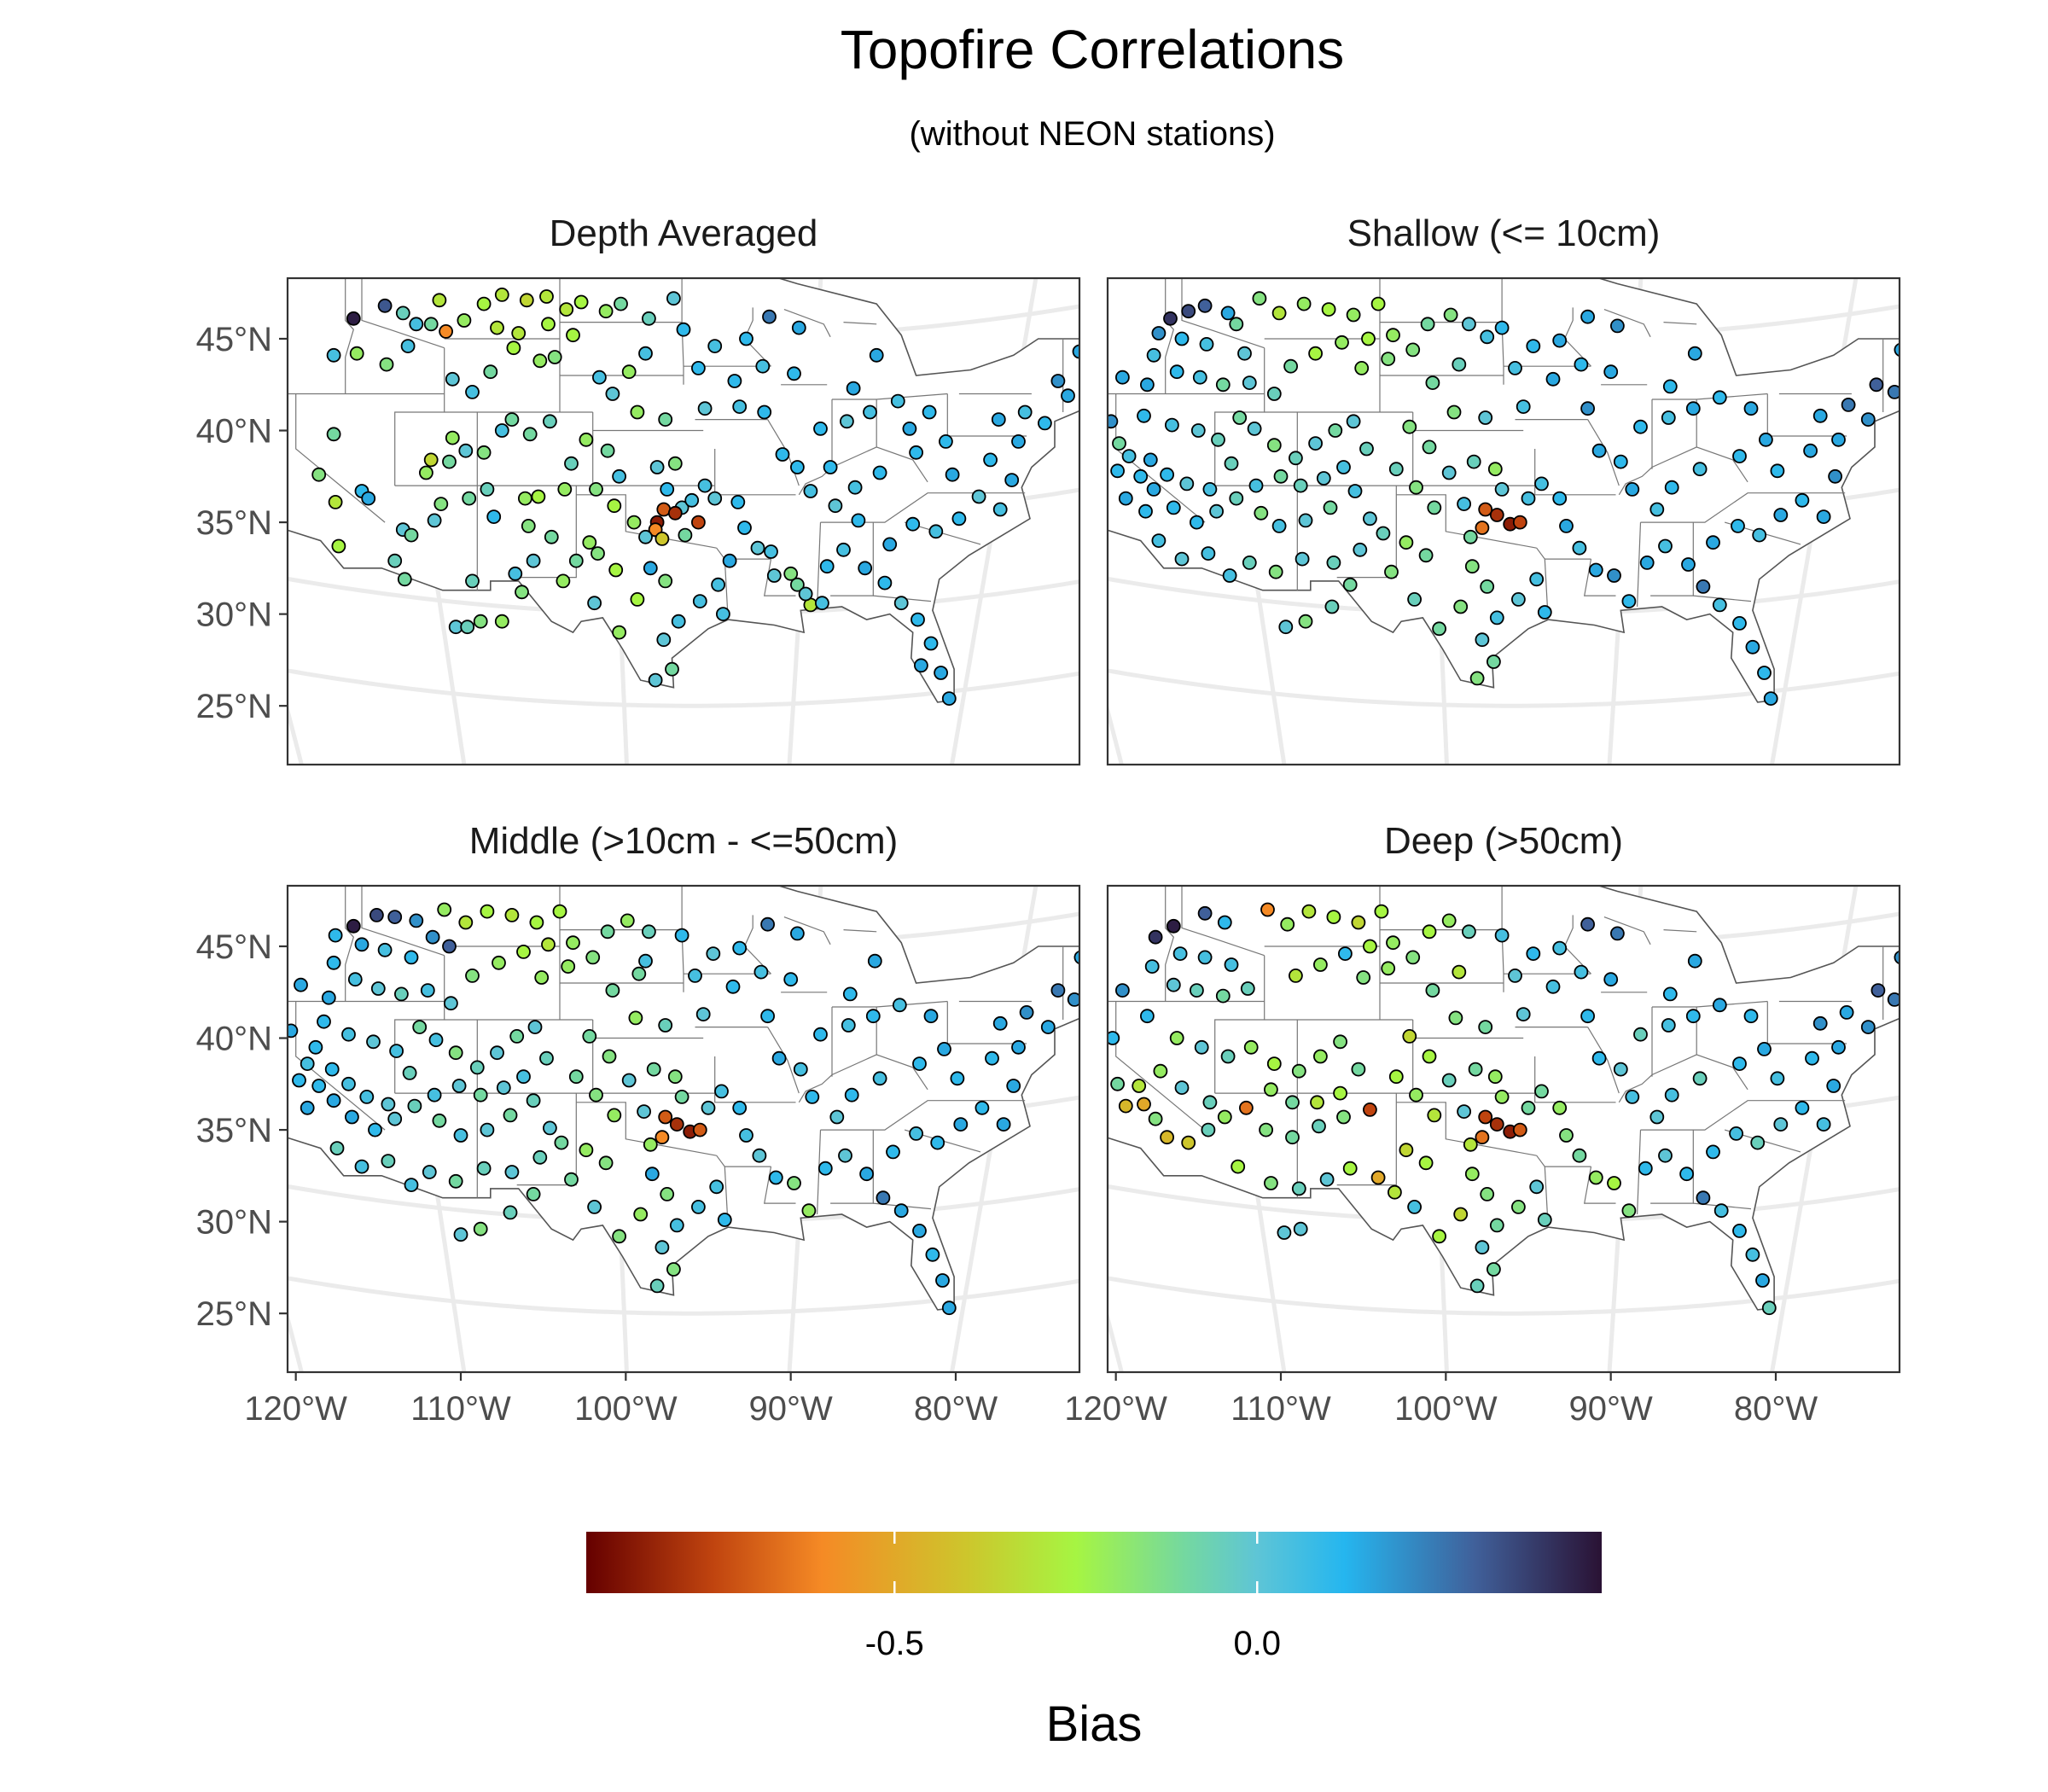  I want to click on facet-title: Middle (>10cm - <=50cm), so click(684, 841).